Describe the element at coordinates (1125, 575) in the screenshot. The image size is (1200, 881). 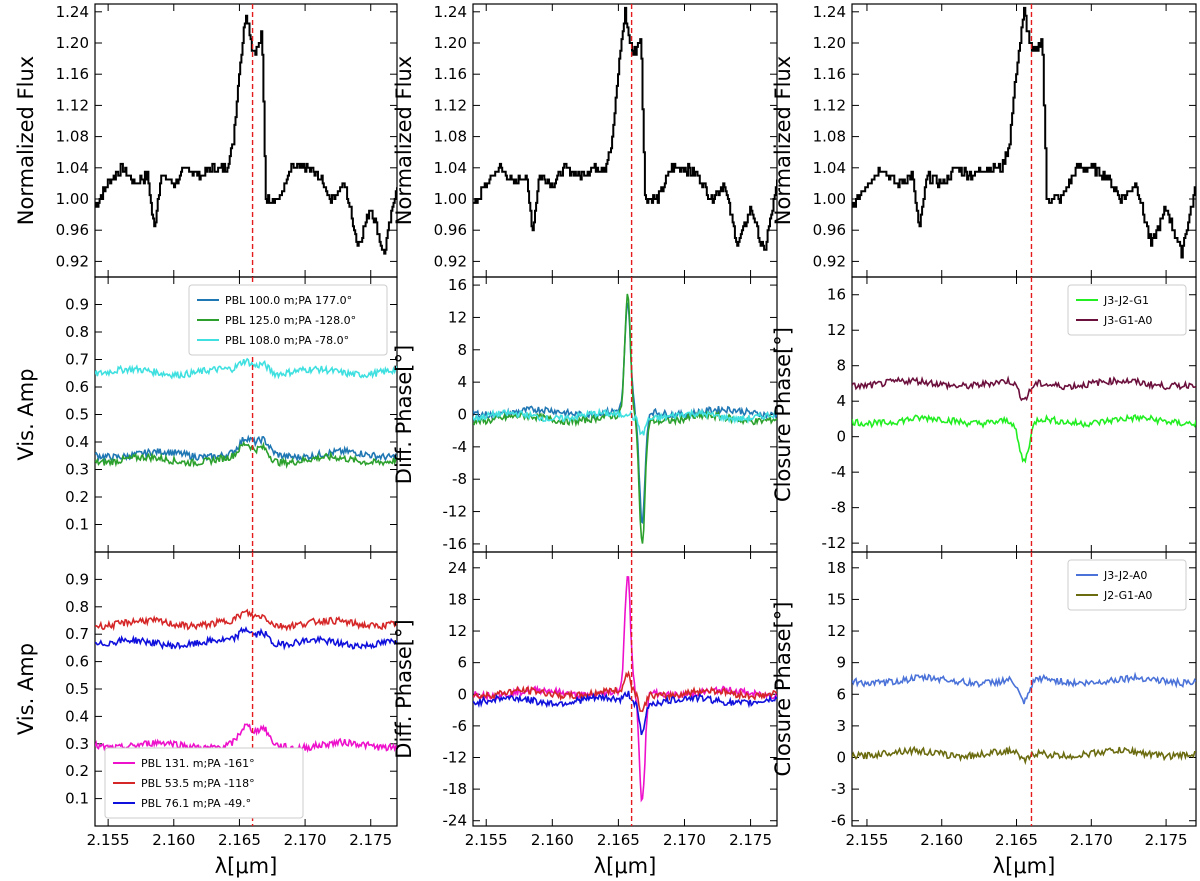
I see `legend-label: J3-J2-A0` at that location.